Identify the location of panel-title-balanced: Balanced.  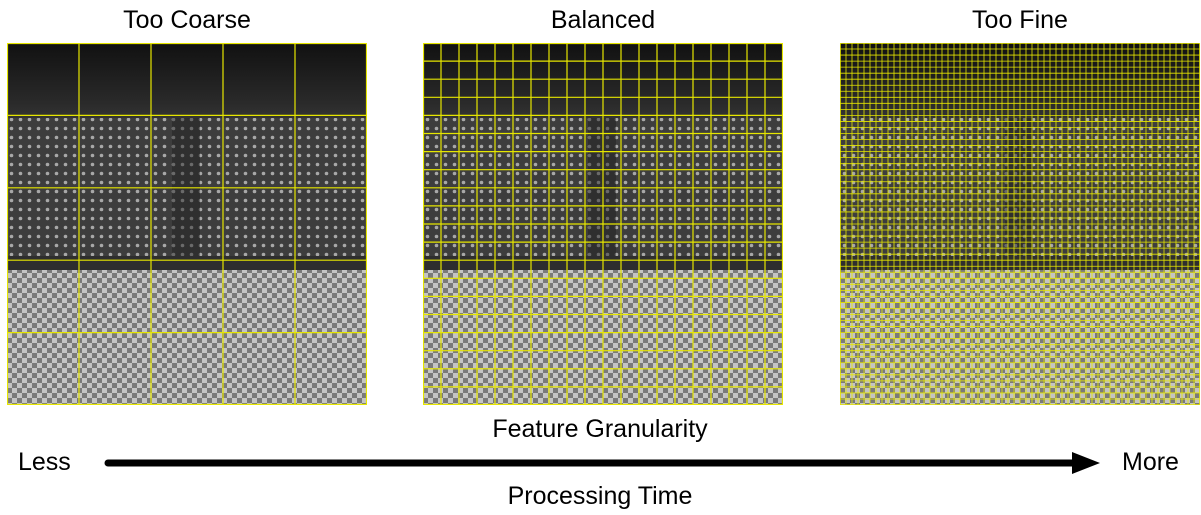
(603, 20).